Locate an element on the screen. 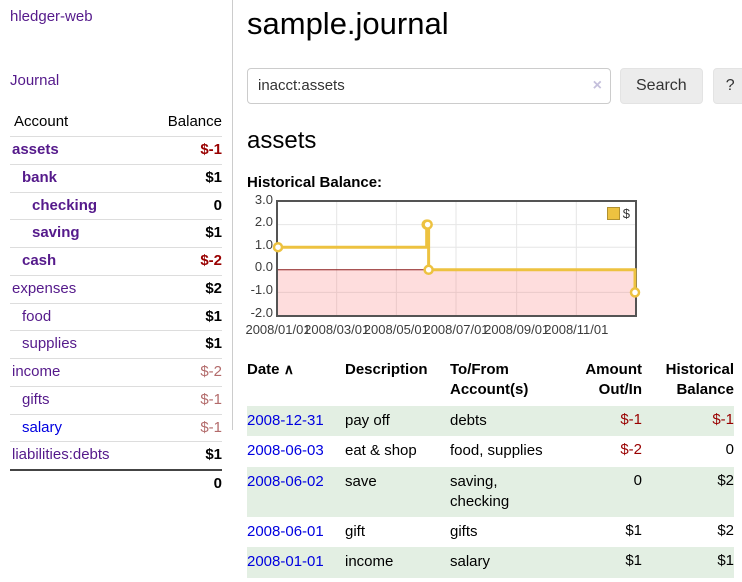  transaction-amount-cell: $-1 is located at coordinates (631, 420).